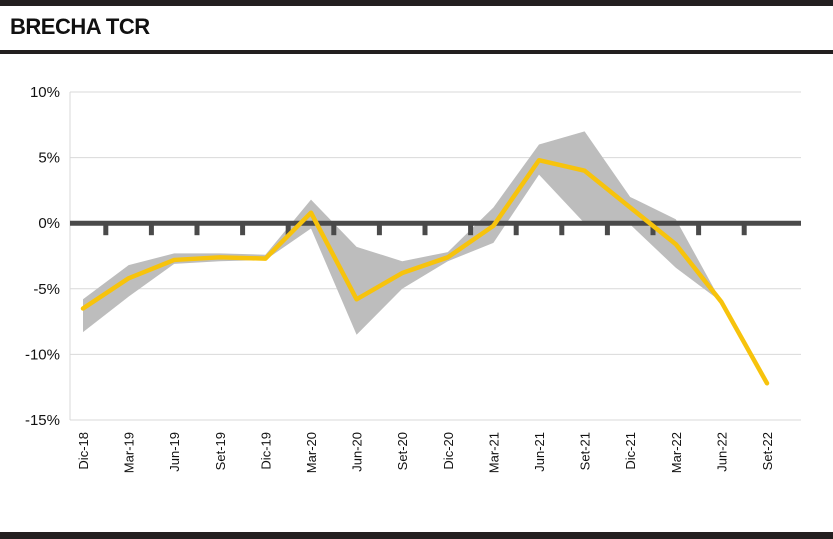  Describe the element at coordinates (42, 256) in the screenshot. I see `y-axis-ticks: 10% 5% 0% -5% -10% -15%` at that location.